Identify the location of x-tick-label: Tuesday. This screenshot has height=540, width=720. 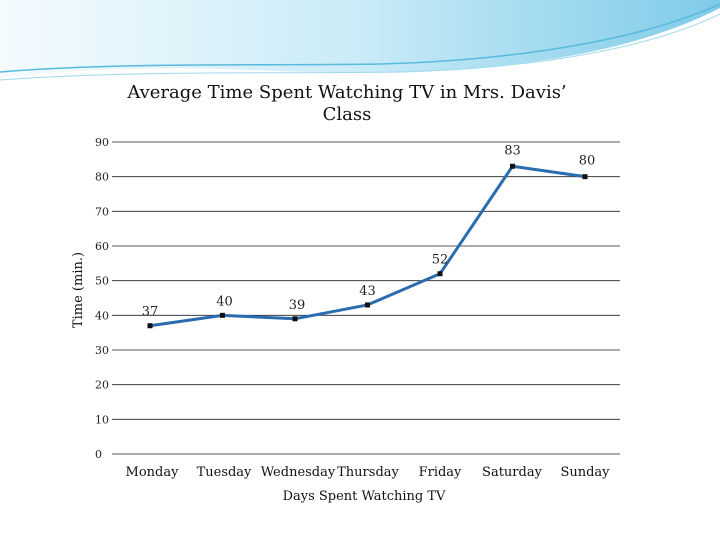
(224, 472).